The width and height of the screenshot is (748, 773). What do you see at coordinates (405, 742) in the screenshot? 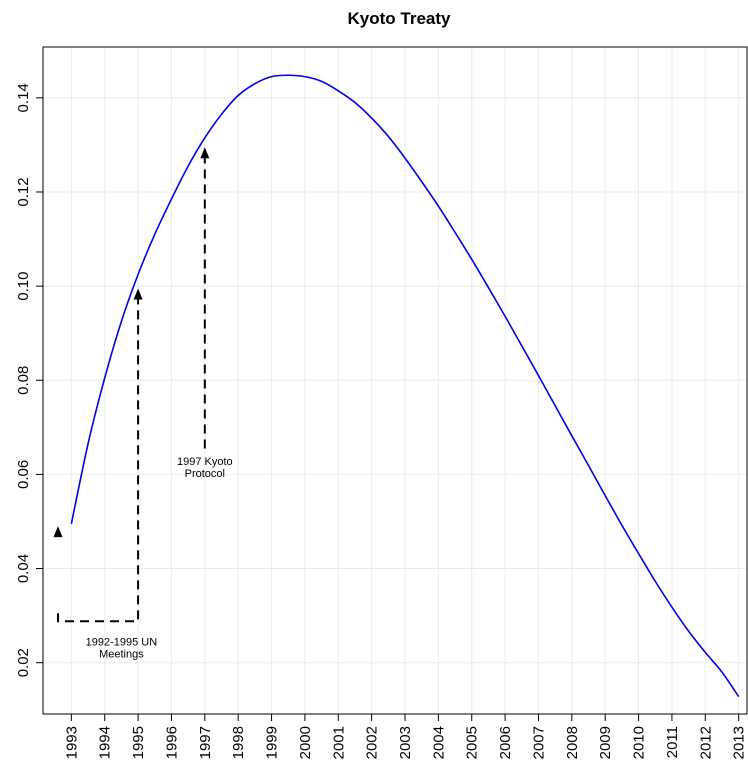
I see `x-tick-label: 2003` at bounding box center [405, 742].